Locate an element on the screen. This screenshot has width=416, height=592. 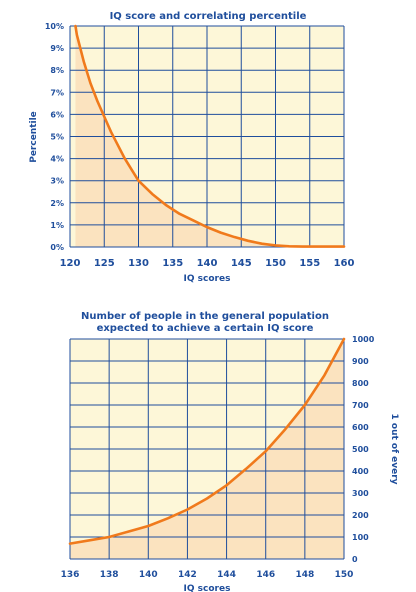
y-tick-label: 4% is located at coordinates (57, 159).